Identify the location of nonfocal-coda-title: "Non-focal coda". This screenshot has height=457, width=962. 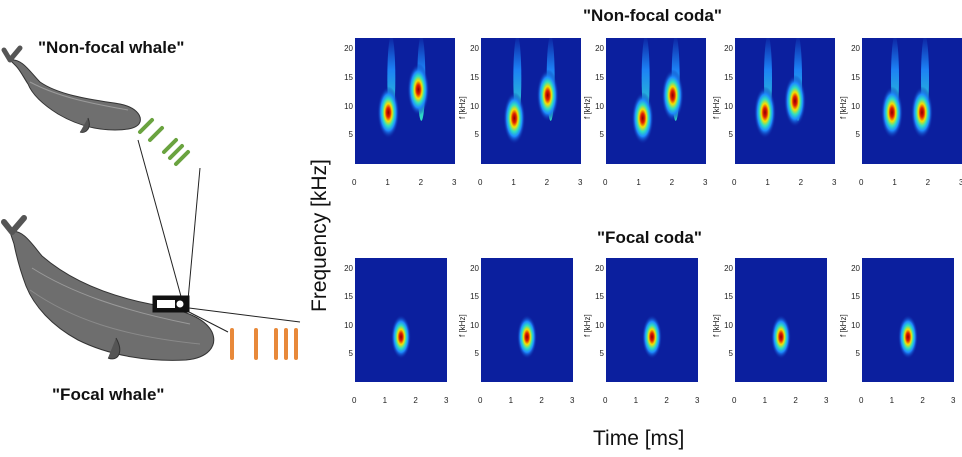
(652, 15).